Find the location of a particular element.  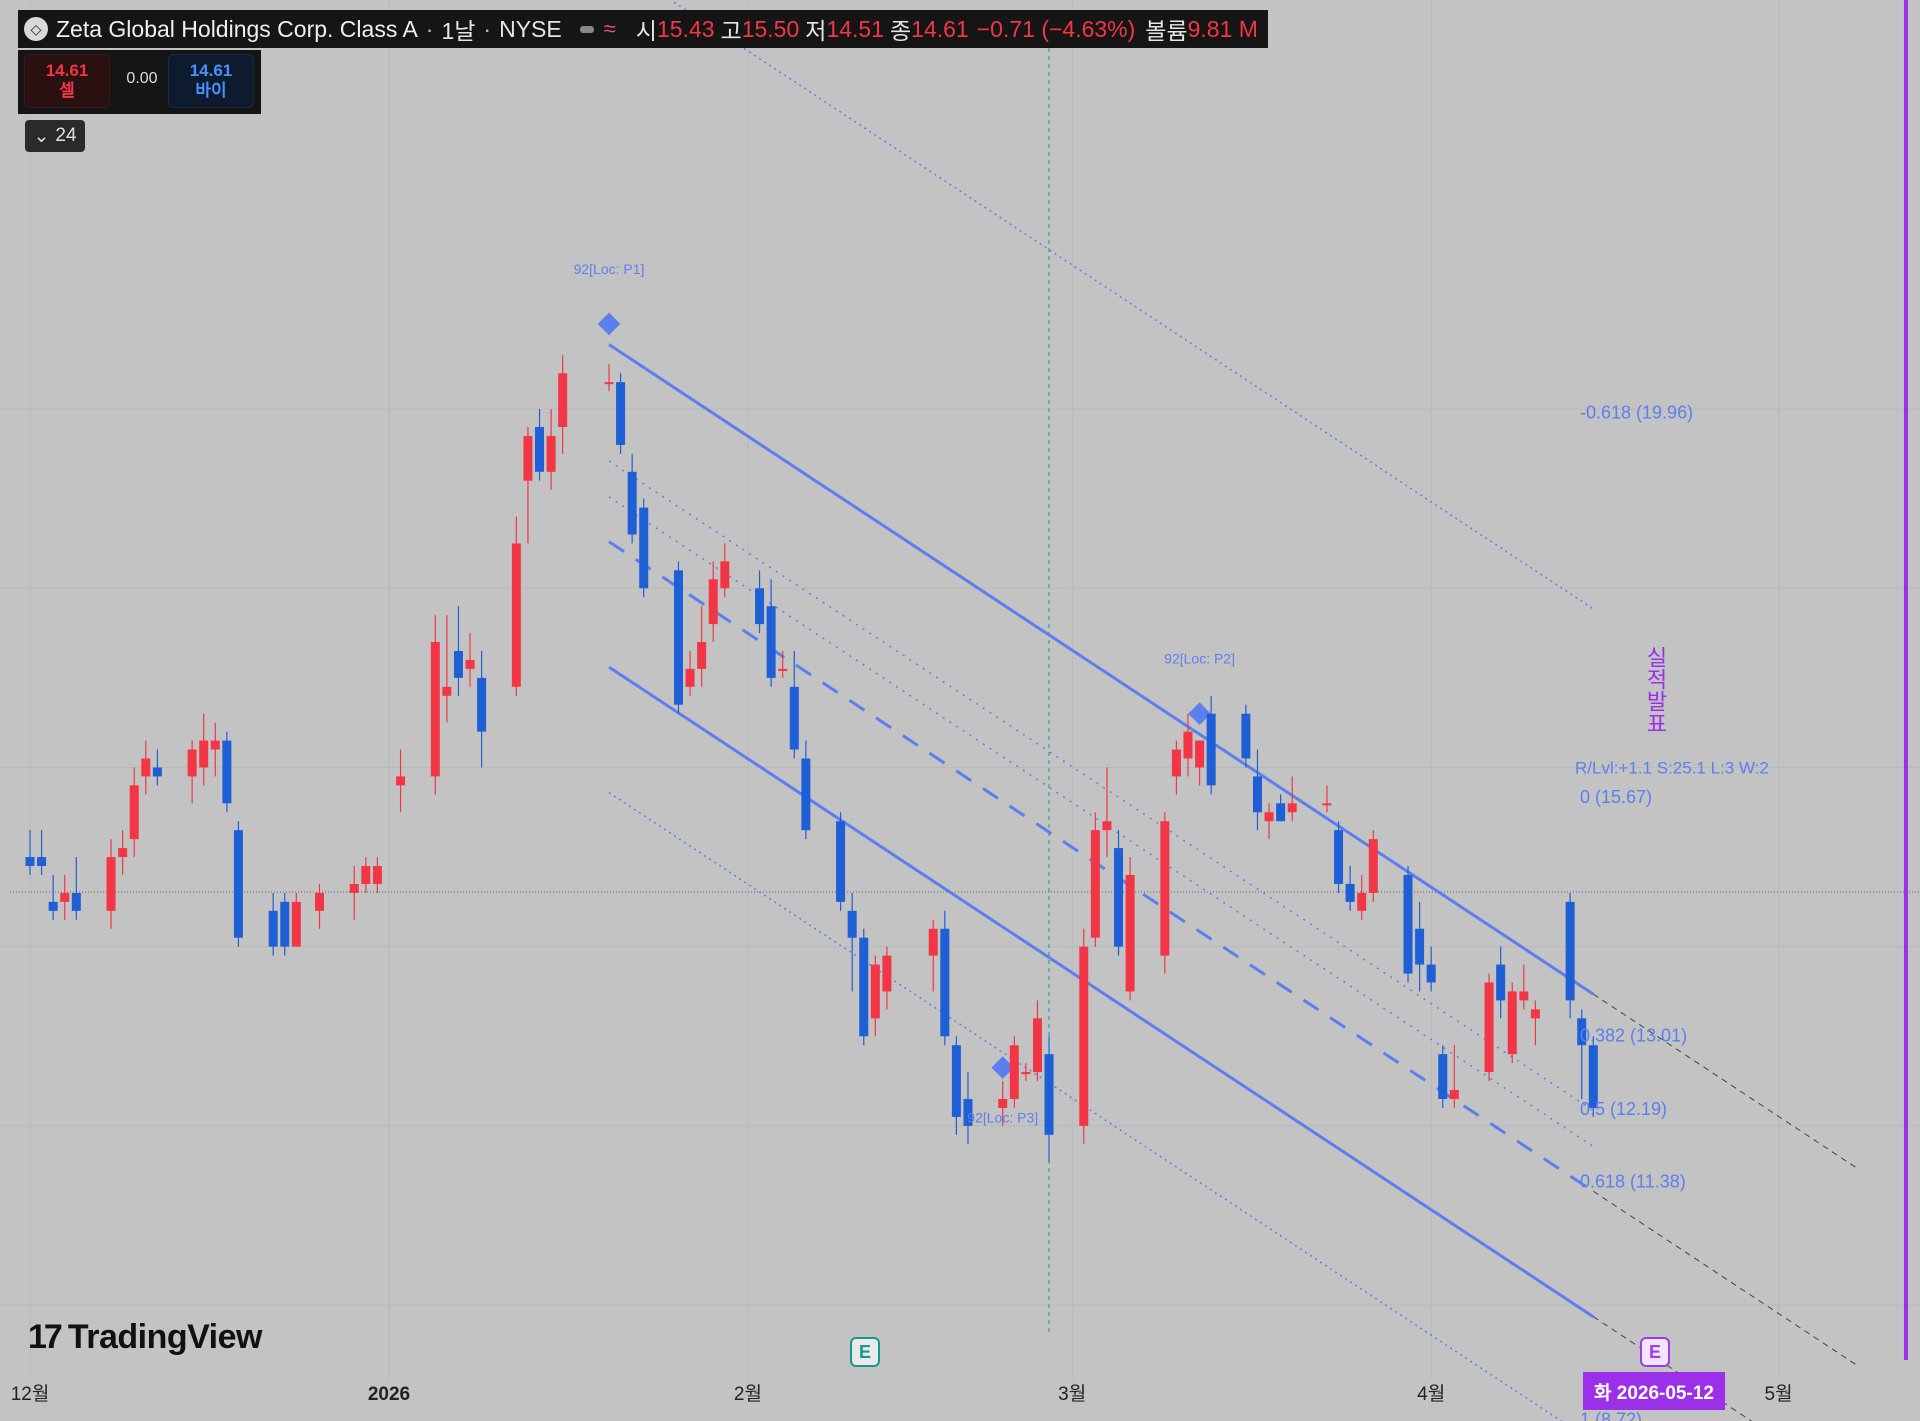

time-axis-tick: 5월 is located at coordinates (1779, 1394).